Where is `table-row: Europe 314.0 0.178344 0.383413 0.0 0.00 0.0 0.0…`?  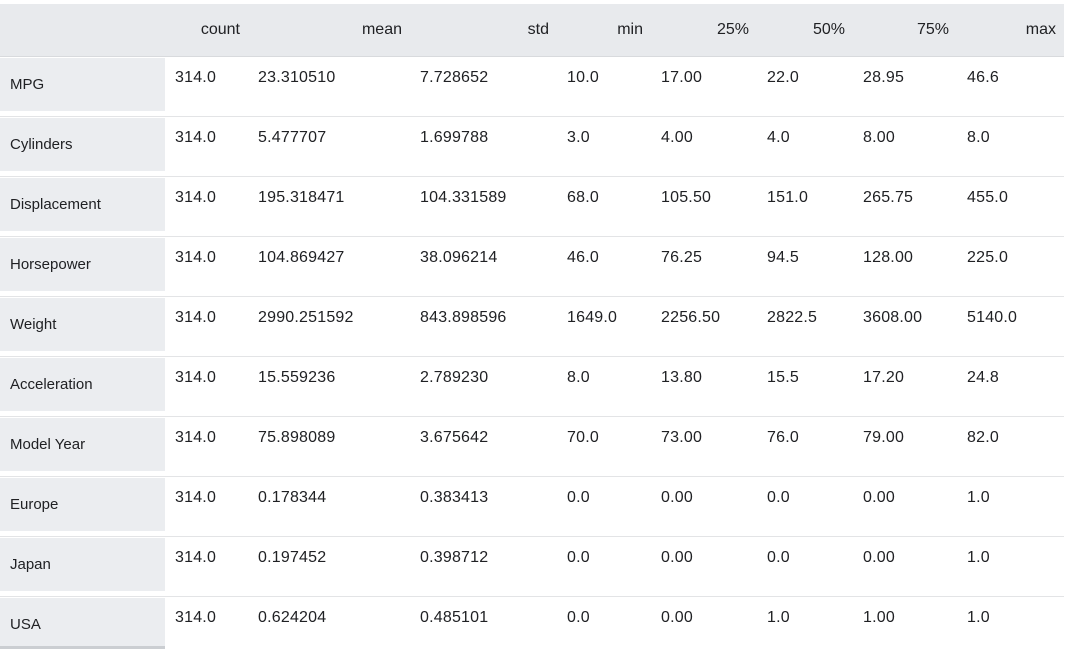
table-row: Europe 314.0 0.178344 0.383413 0.0 0.00 0.0 0.0… is located at coordinates (532, 505).